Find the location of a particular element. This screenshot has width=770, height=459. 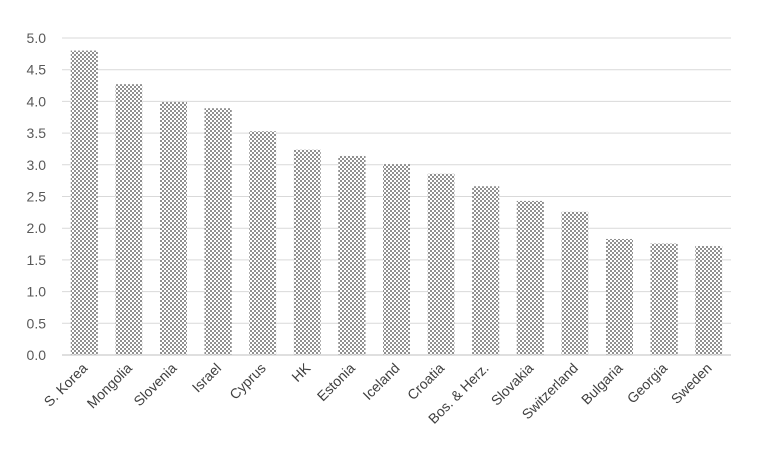

x-tick-label: Iceland is located at coordinates (380, 381).